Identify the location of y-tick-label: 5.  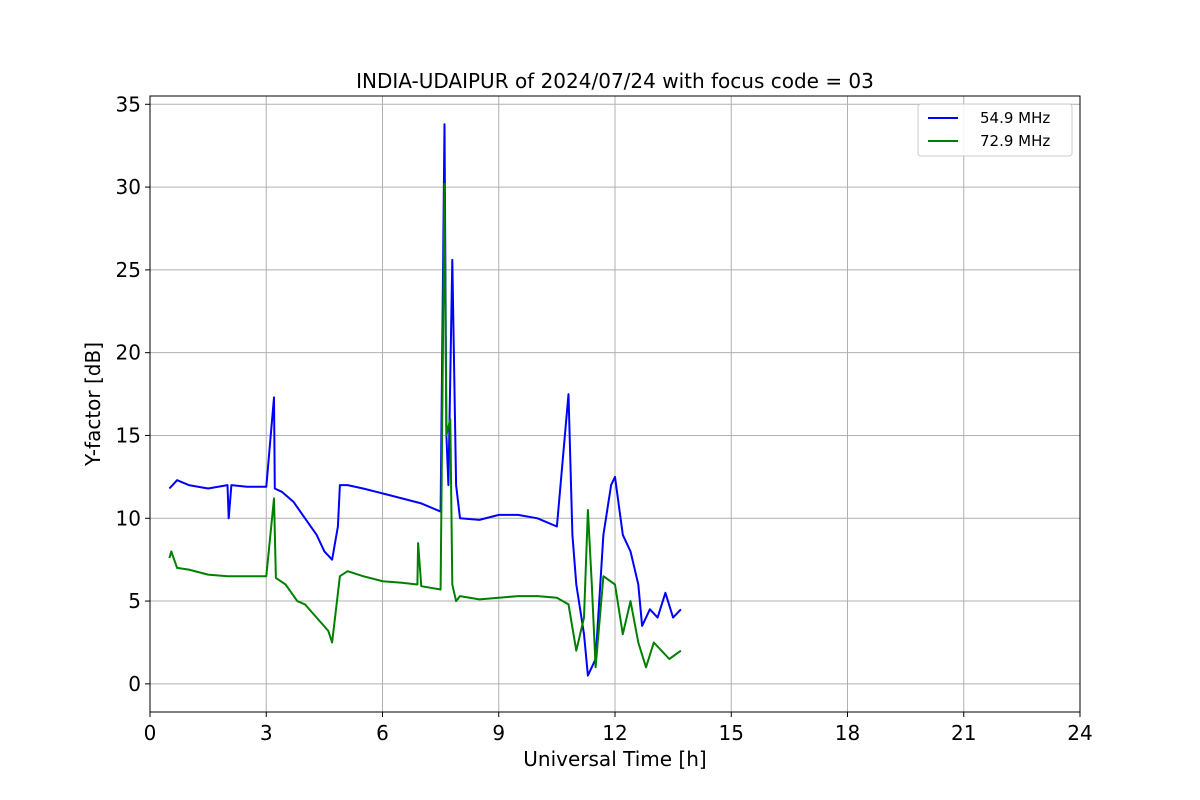
(134, 601).